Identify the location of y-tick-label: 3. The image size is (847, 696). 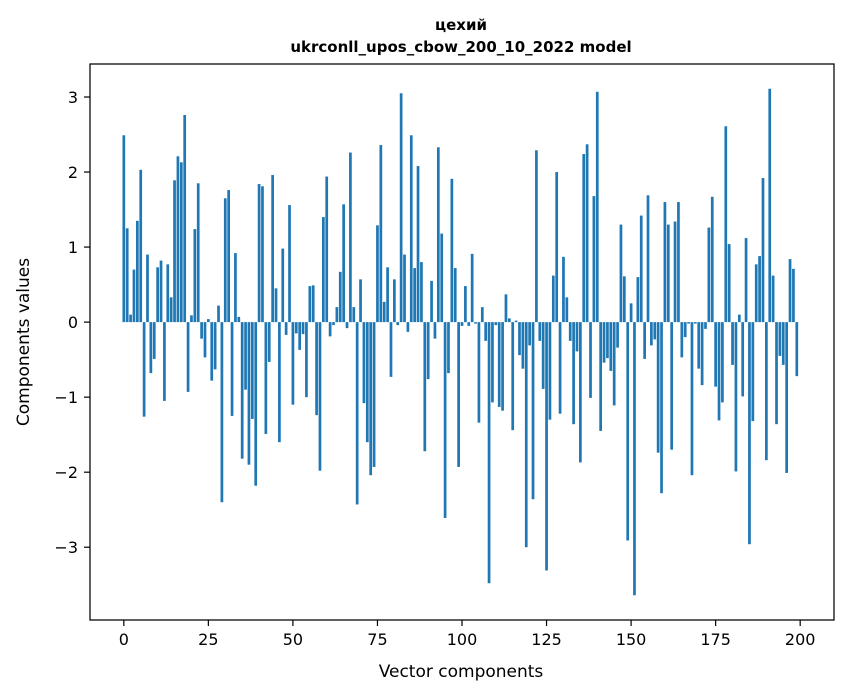
(73, 97).